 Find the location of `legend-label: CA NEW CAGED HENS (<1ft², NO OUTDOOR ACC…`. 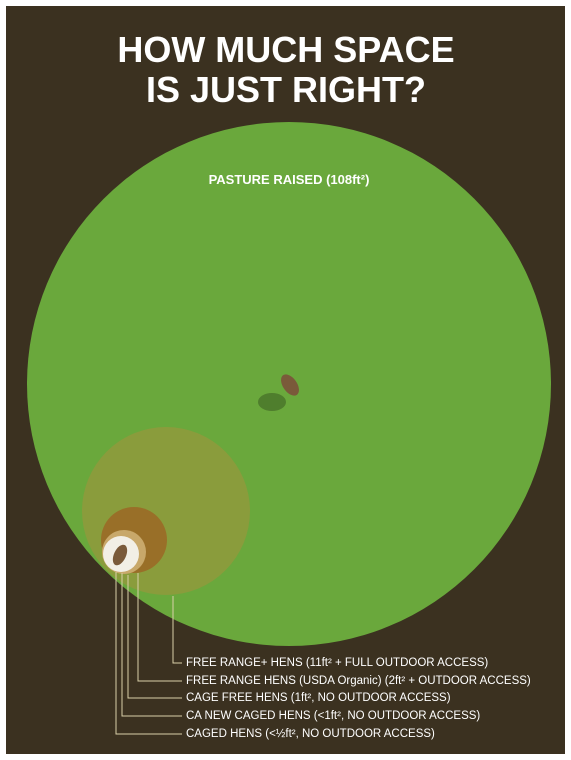

legend-label: CA NEW CAGED HENS (<1ft², NO OUTDOOR ACC… is located at coordinates (333, 716).